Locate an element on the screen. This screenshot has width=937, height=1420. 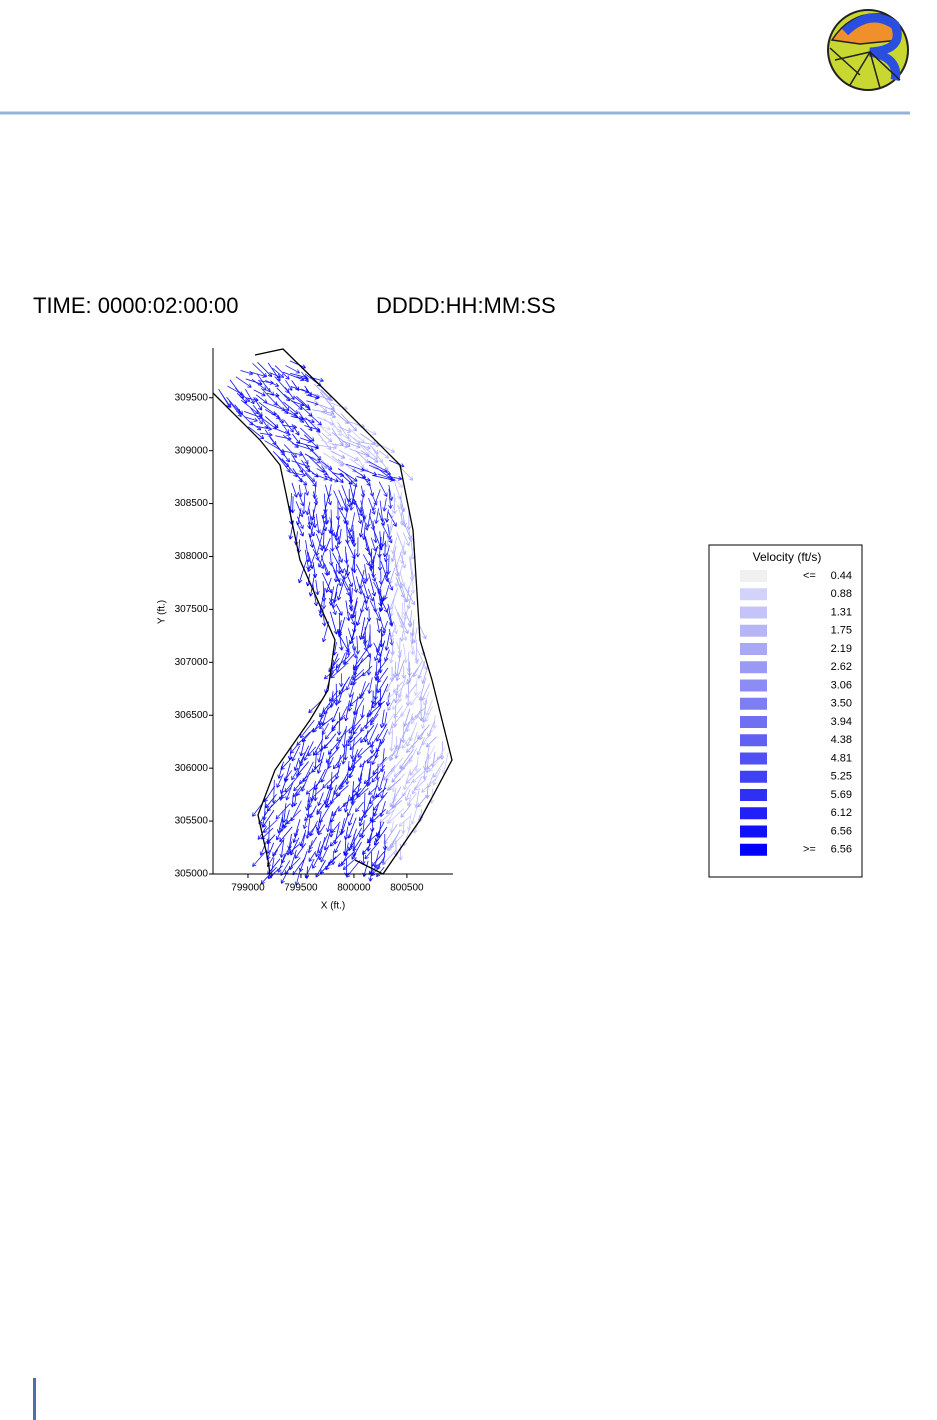
y-tick-label: 306500 is located at coordinates (192, 715).